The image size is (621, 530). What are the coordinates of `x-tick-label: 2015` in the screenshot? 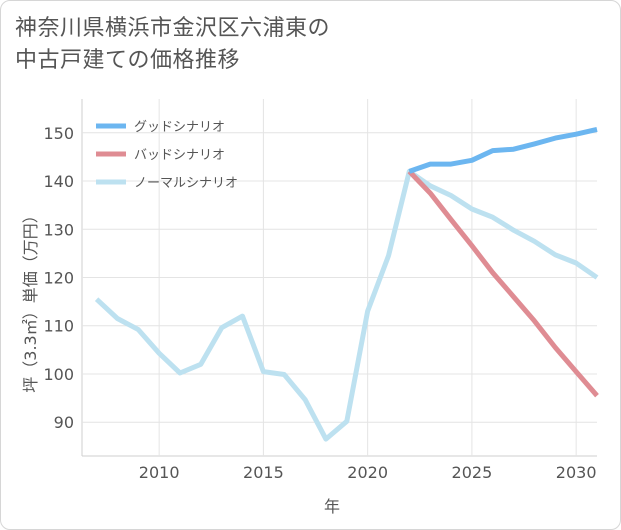 It's located at (263, 472).